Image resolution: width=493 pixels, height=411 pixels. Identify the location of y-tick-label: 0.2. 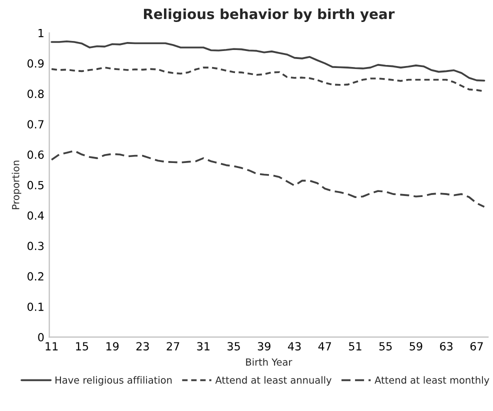
(36, 276).